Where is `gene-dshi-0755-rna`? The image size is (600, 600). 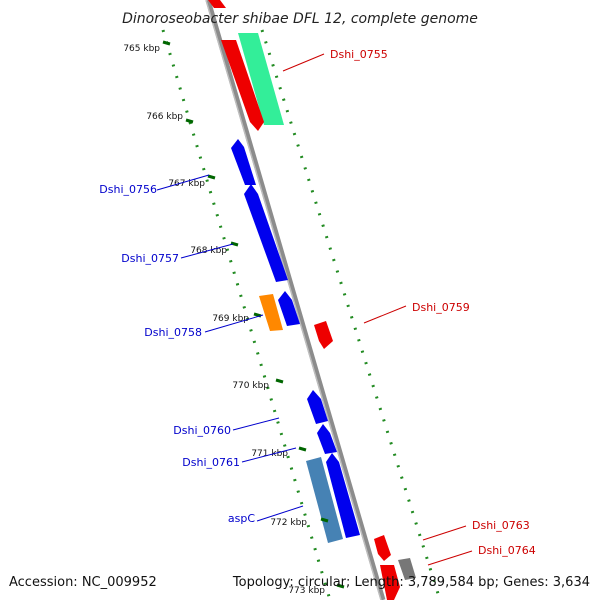 gene-dshi-0755-rna is located at coordinates (261, 79).